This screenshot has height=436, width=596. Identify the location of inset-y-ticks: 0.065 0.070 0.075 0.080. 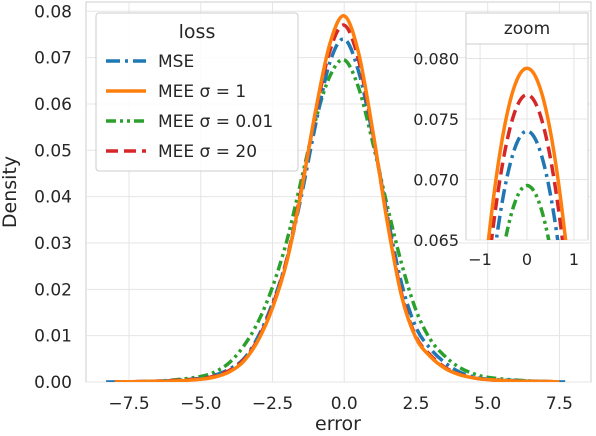
(436, 150).